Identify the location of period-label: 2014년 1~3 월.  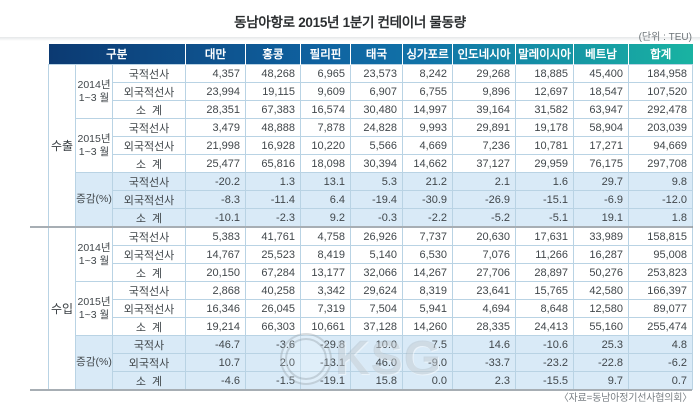
(94, 91).